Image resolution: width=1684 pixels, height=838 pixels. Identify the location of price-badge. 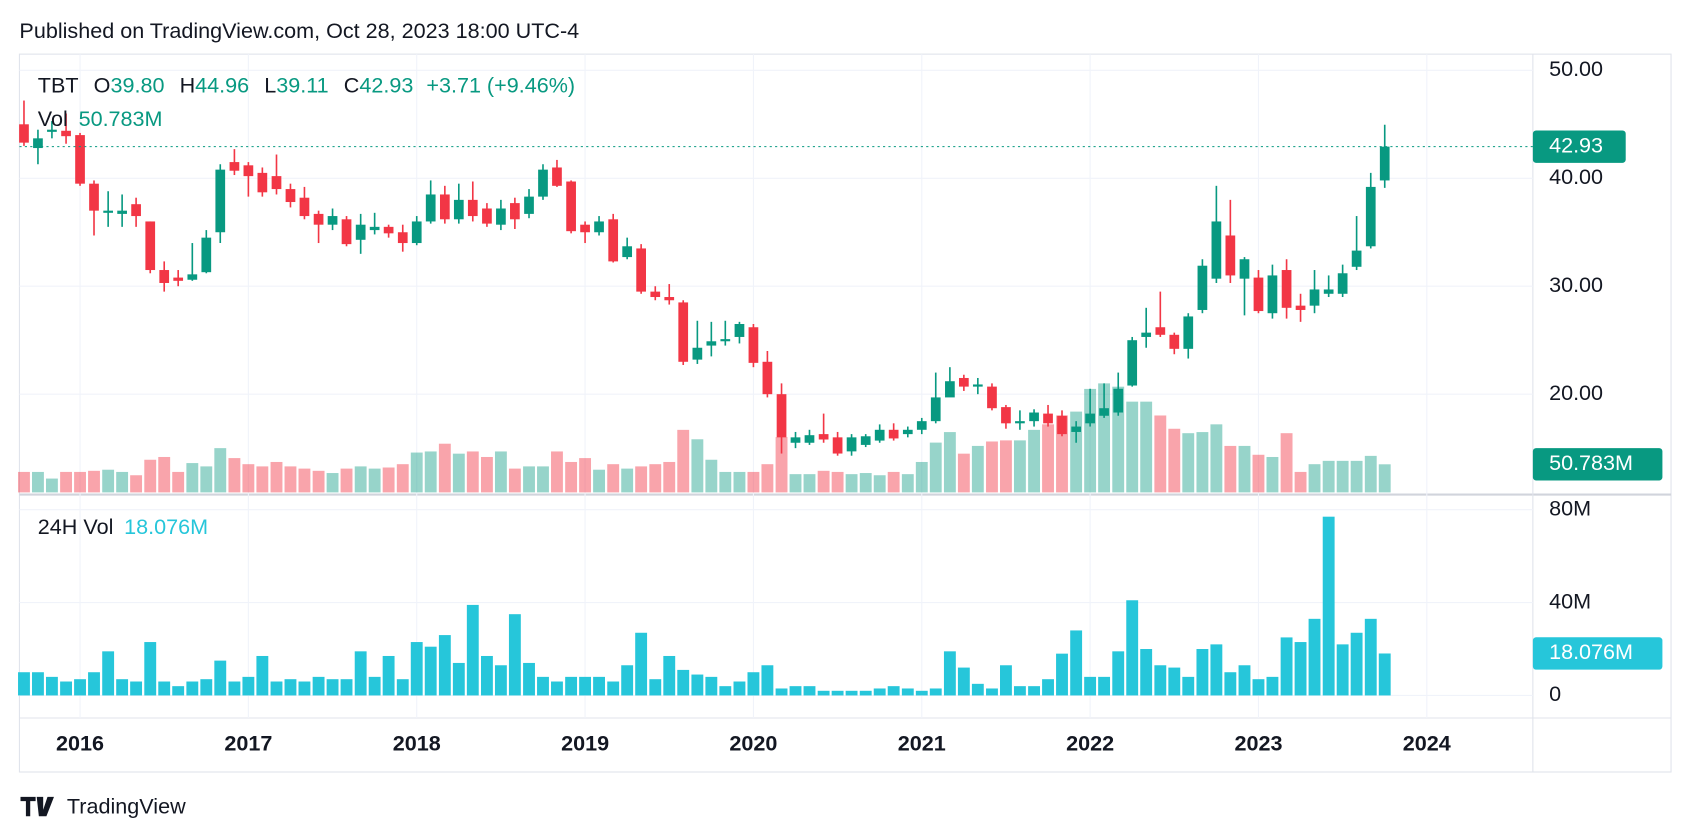
(1579, 146).